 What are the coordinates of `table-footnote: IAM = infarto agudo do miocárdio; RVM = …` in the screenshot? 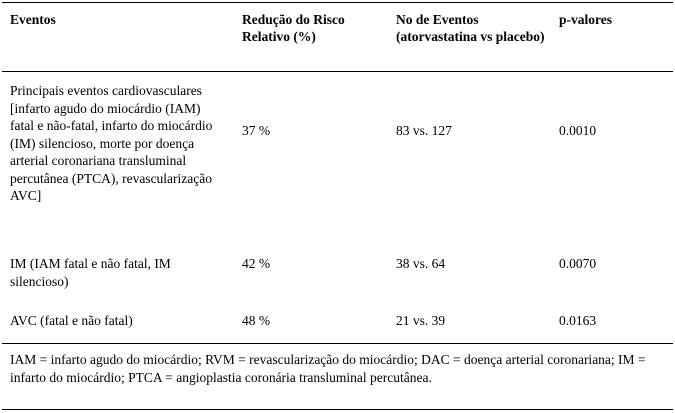 It's located at (328, 368).